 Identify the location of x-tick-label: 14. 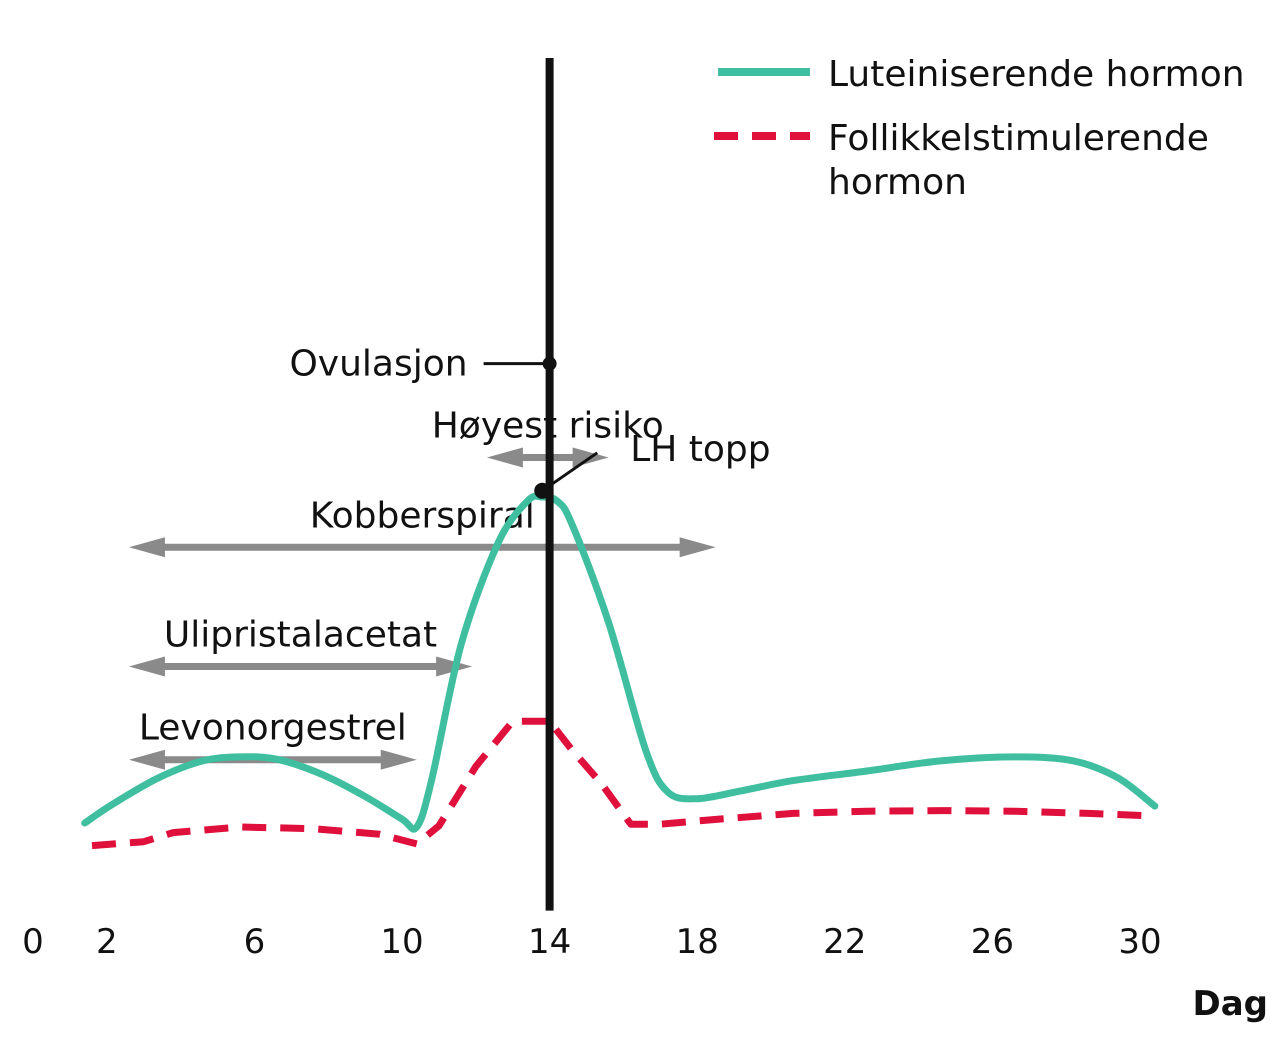
(549, 942).